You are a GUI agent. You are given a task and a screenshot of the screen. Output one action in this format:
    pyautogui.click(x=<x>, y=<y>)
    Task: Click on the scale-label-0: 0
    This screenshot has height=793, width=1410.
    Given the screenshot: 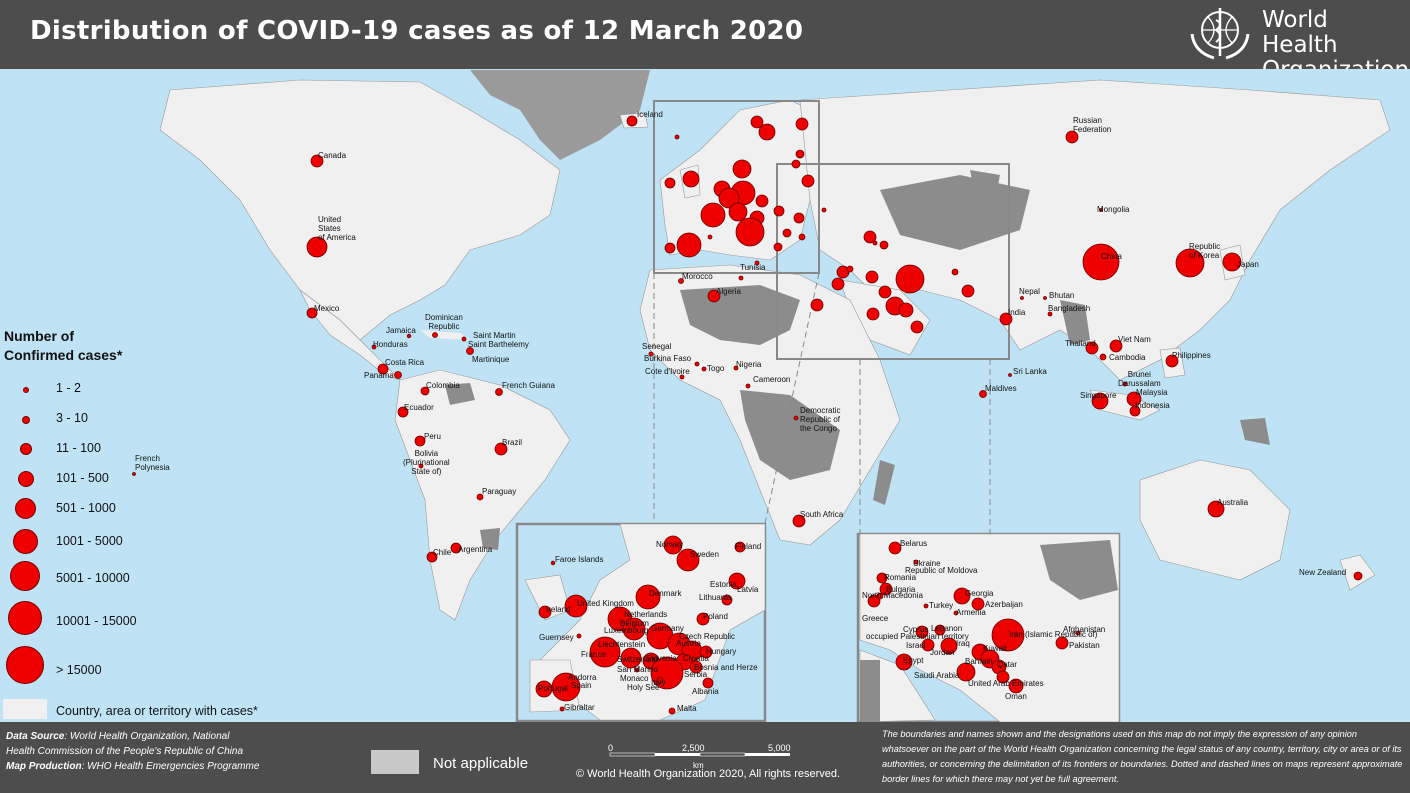 What is the action you would take?
    pyautogui.click(x=611, y=748)
    